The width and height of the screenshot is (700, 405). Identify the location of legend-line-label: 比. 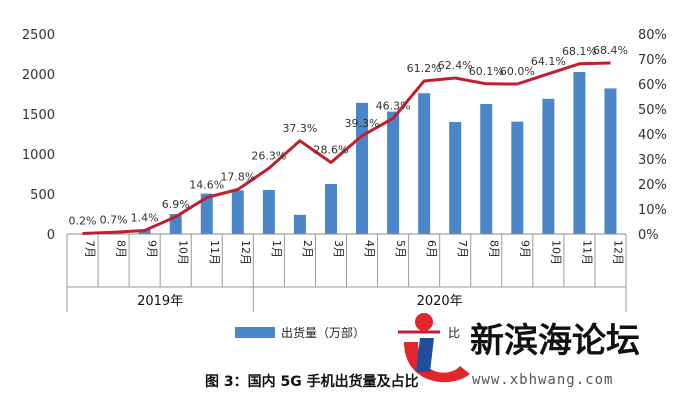
(454, 333).